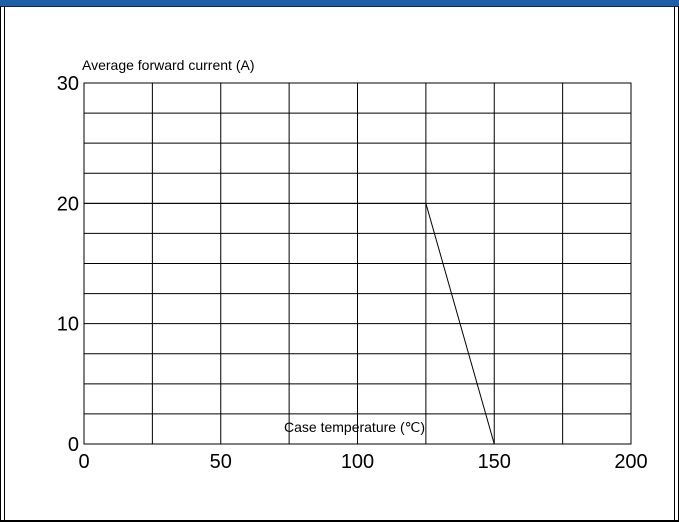  I want to click on x-tick-label: 50, so click(221, 462).